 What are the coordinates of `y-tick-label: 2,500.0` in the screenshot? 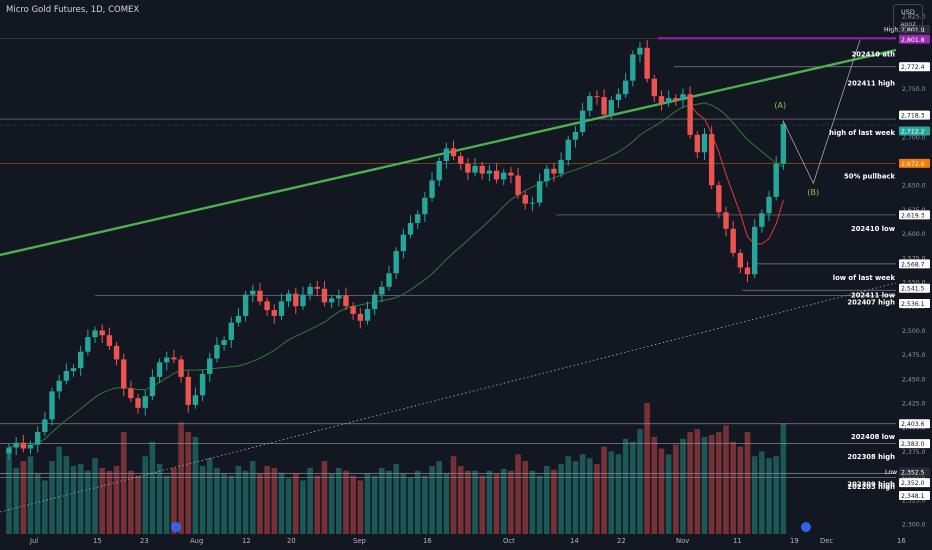 It's located at (914, 331).